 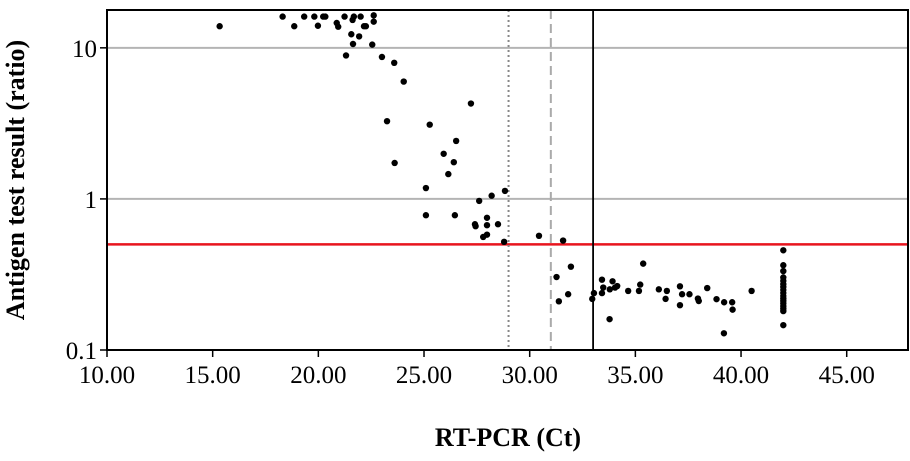 What do you see at coordinates (318, 375) in the screenshot?
I see `x-tick-label: 20.00` at bounding box center [318, 375].